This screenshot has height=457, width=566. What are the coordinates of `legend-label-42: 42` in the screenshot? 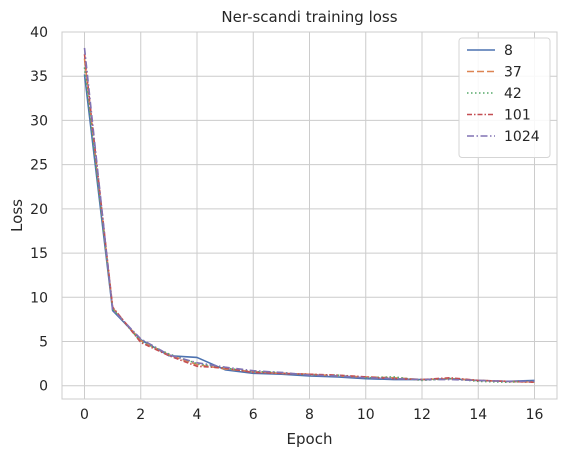 It's located at (513, 94).